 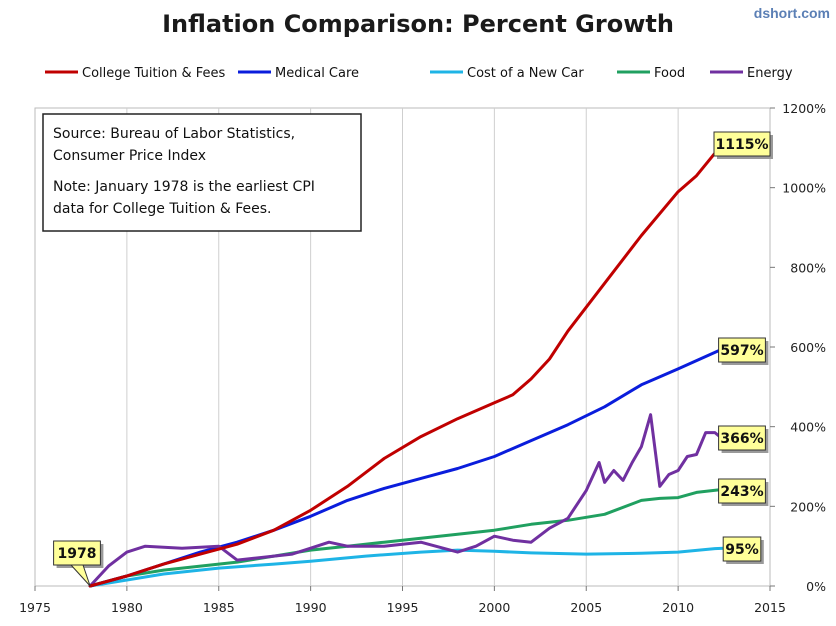 What do you see at coordinates (219, 607) in the screenshot?
I see `x-tick-label: 1985` at bounding box center [219, 607].